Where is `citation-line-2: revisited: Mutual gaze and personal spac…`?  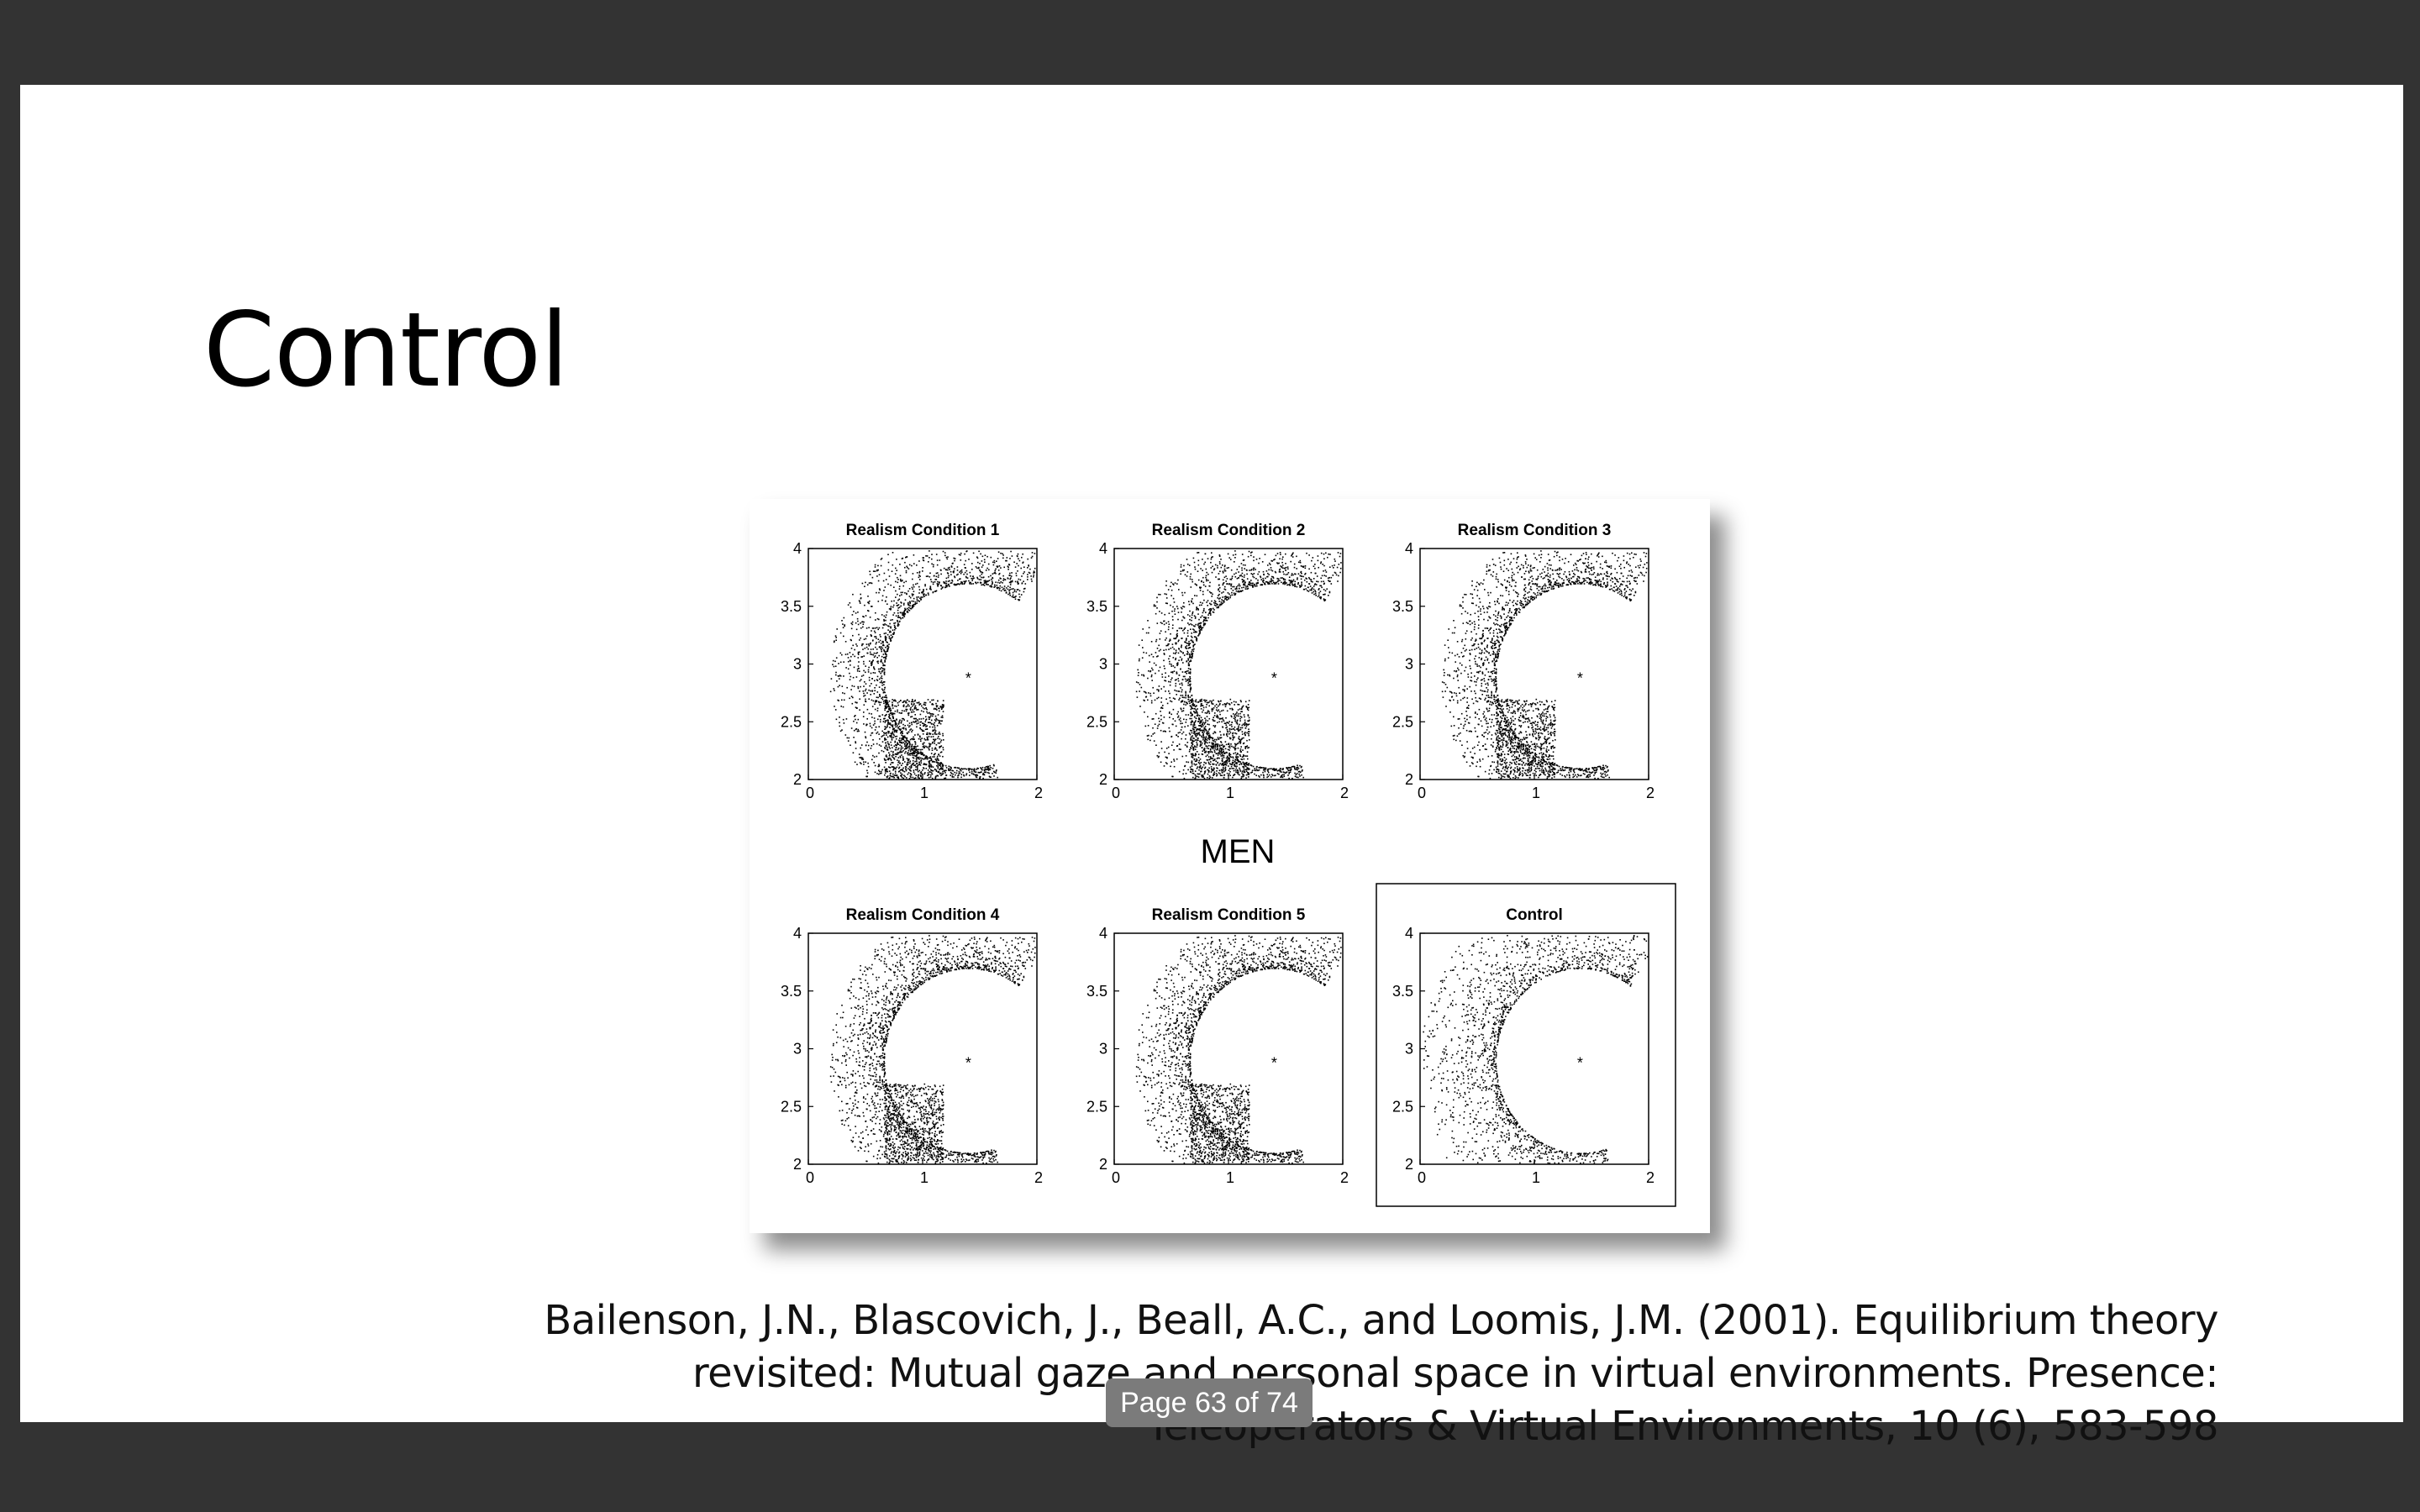
citation-line-2: revisited: Mutual gaze and personal spac… is located at coordinates (1455, 1373).